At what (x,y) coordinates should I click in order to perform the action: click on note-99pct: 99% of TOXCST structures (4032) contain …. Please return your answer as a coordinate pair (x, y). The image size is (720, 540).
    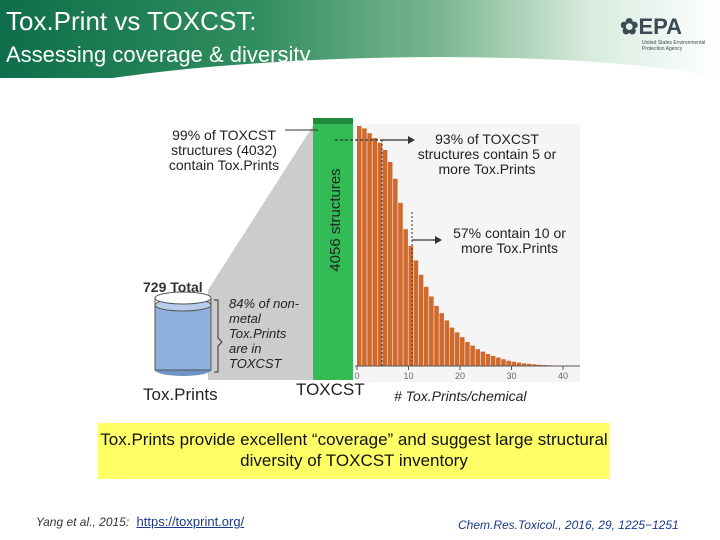
    Looking at the image, I should click on (224, 150).